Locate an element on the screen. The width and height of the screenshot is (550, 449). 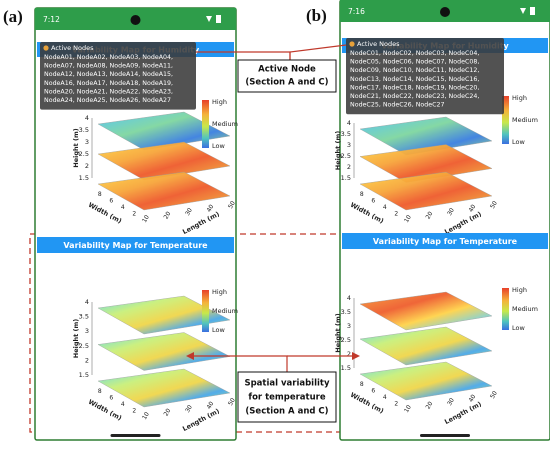
active-nodes-line: NodeC13, NodeC14, NodeC15, NodeC16, is located at coordinates (414, 79).